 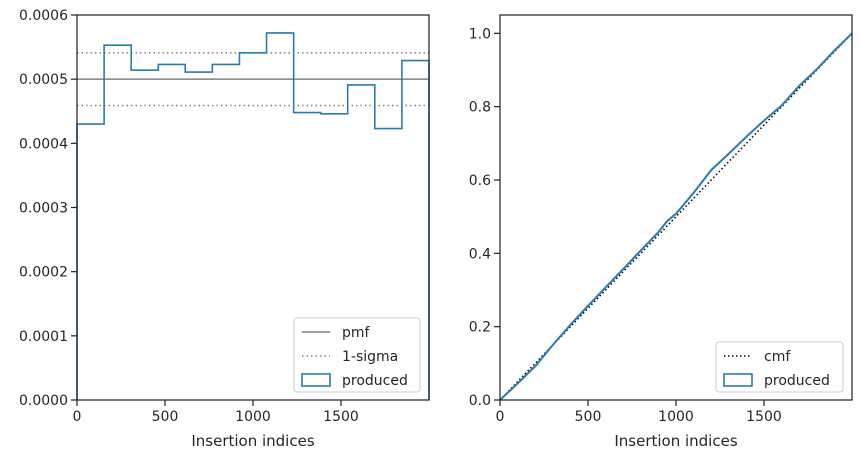 What do you see at coordinates (43, 209) in the screenshot?
I see `y-tick-label: 0.0003` at bounding box center [43, 209].